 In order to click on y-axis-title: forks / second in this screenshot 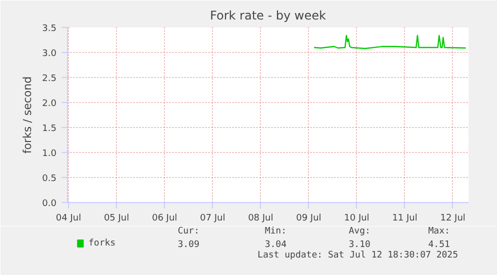, I will do `click(27, 115)`.